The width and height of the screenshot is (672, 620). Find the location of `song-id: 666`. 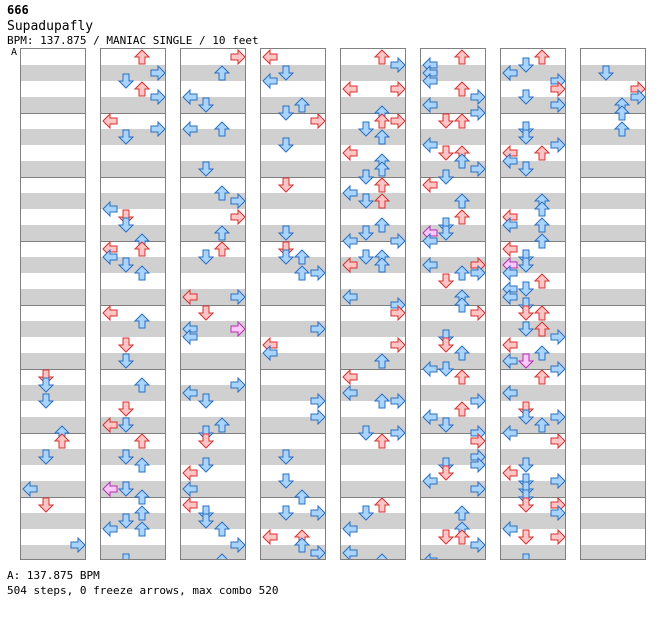

song-id: 666 is located at coordinates (18, 10).